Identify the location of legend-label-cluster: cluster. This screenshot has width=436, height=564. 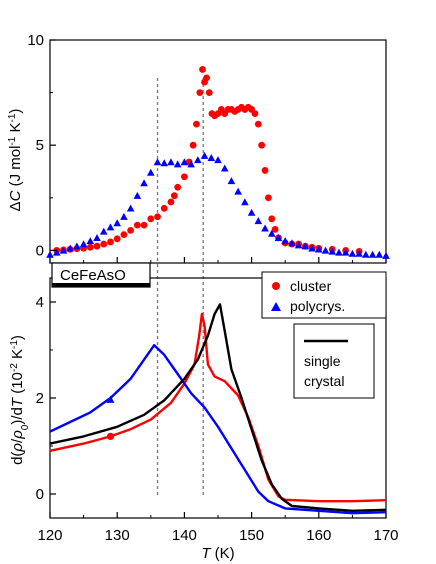
(311, 286).